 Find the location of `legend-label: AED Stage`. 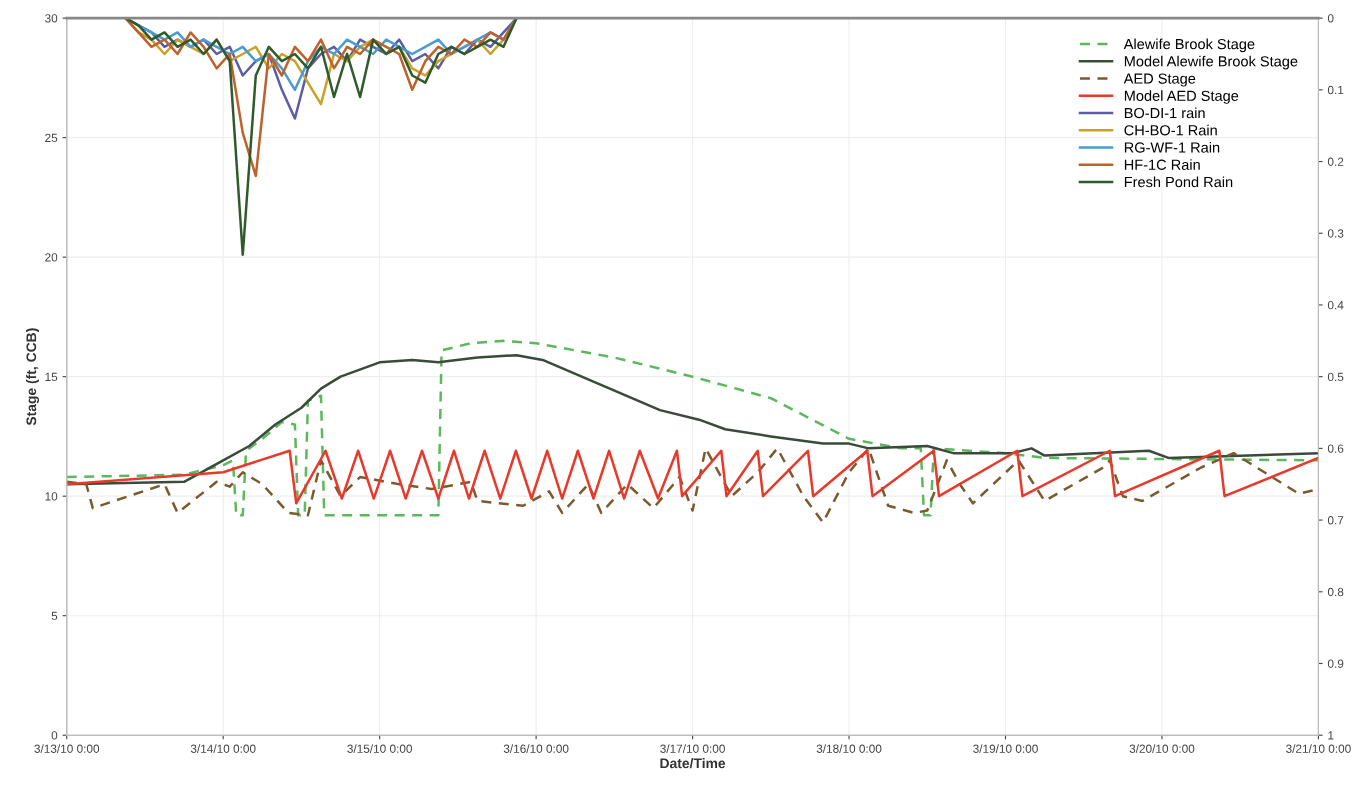

legend-label: AED Stage is located at coordinates (1159, 80).